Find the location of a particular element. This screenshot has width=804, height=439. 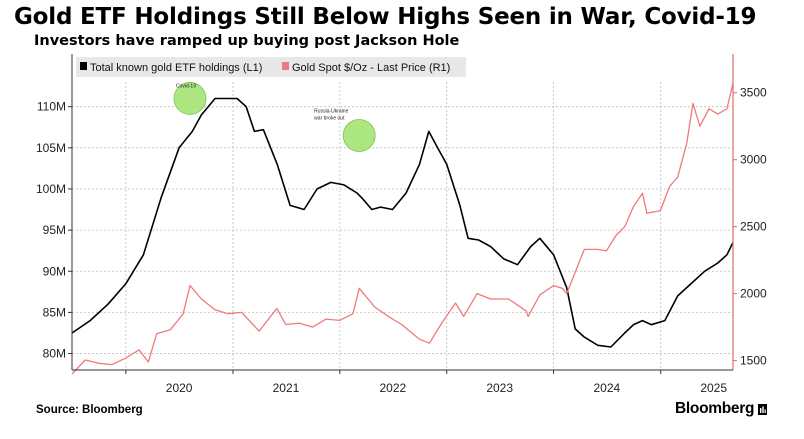

y-left-tick-label: 95M is located at coordinates (54, 230).